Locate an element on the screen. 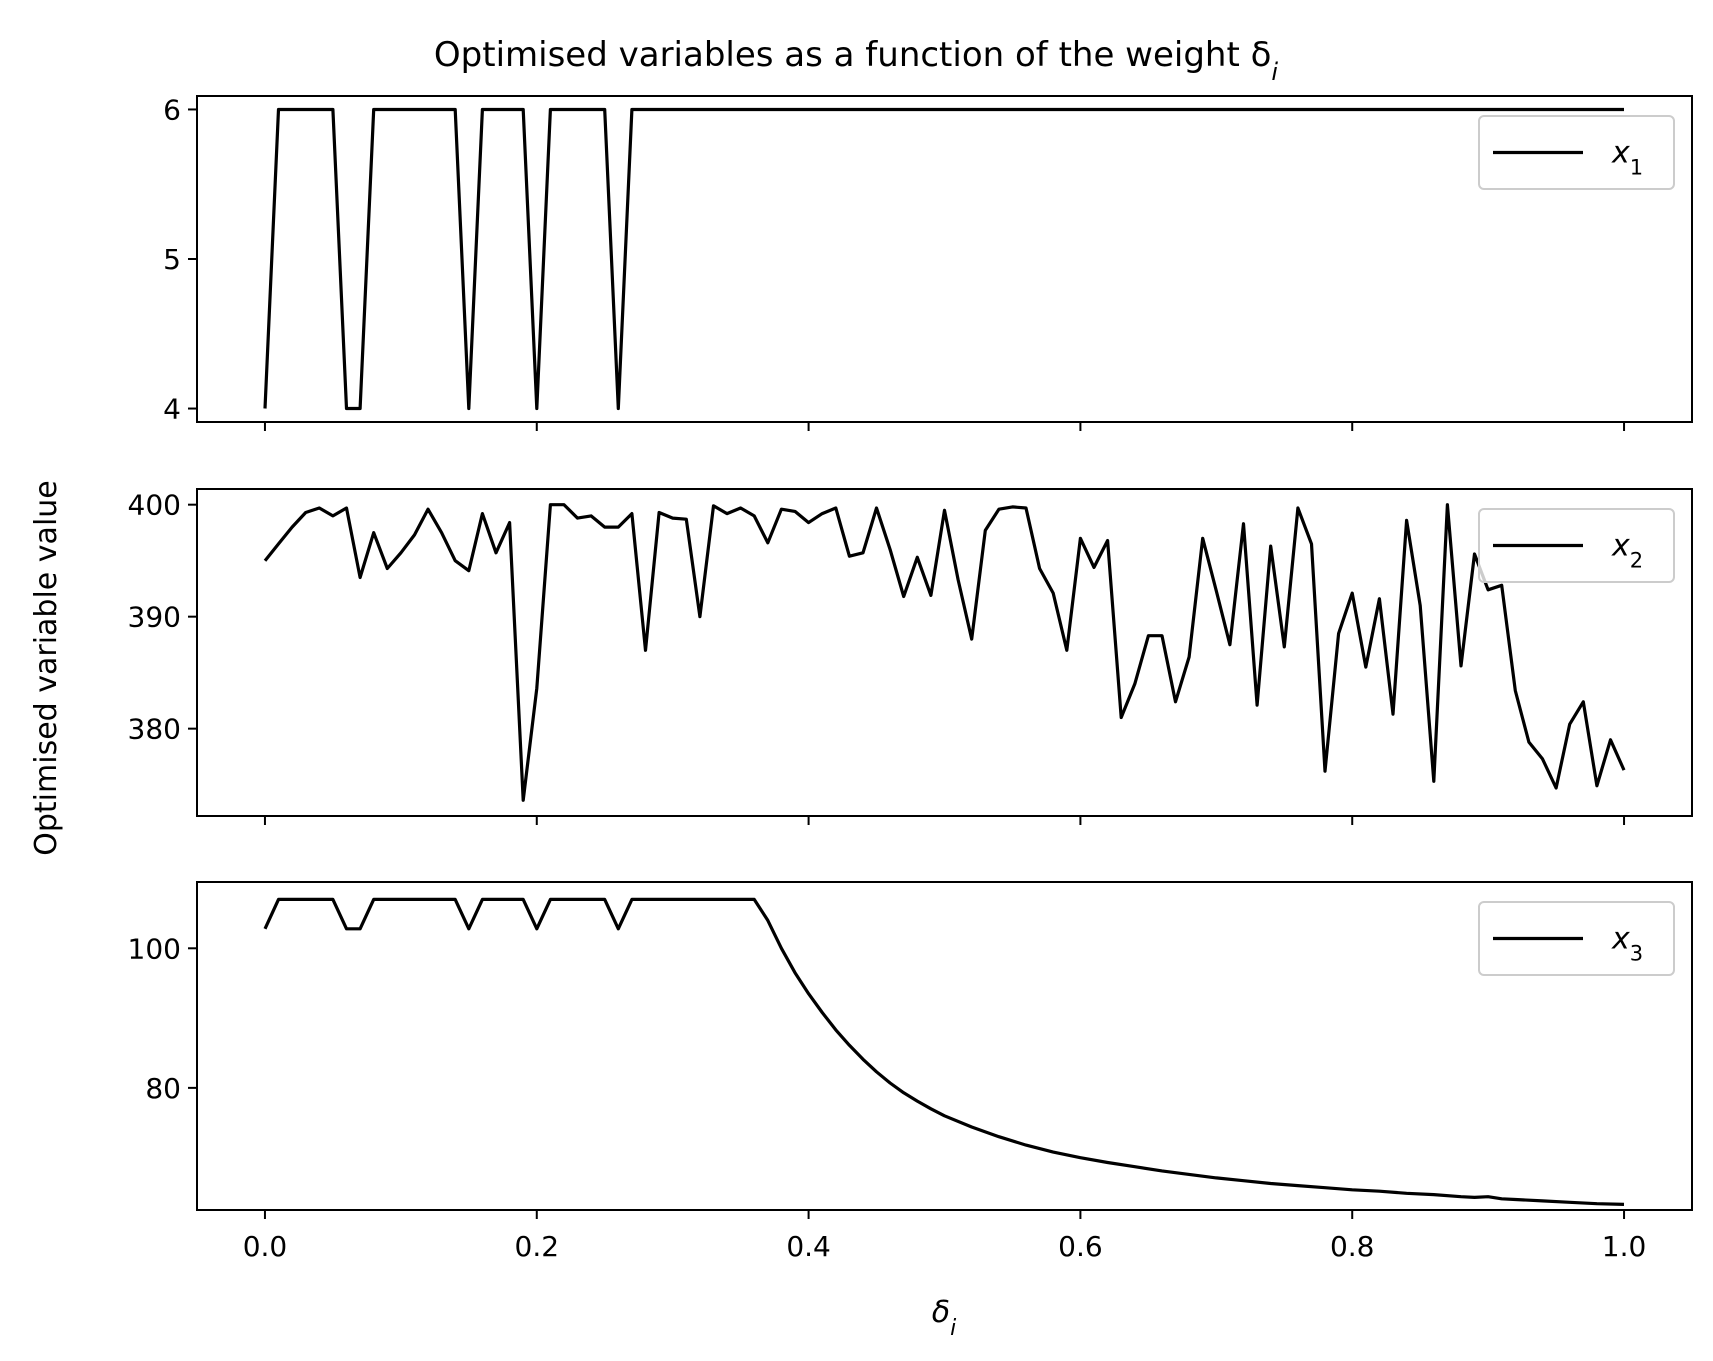  y-tick-label: 100 is located at coordinates (154, 948).